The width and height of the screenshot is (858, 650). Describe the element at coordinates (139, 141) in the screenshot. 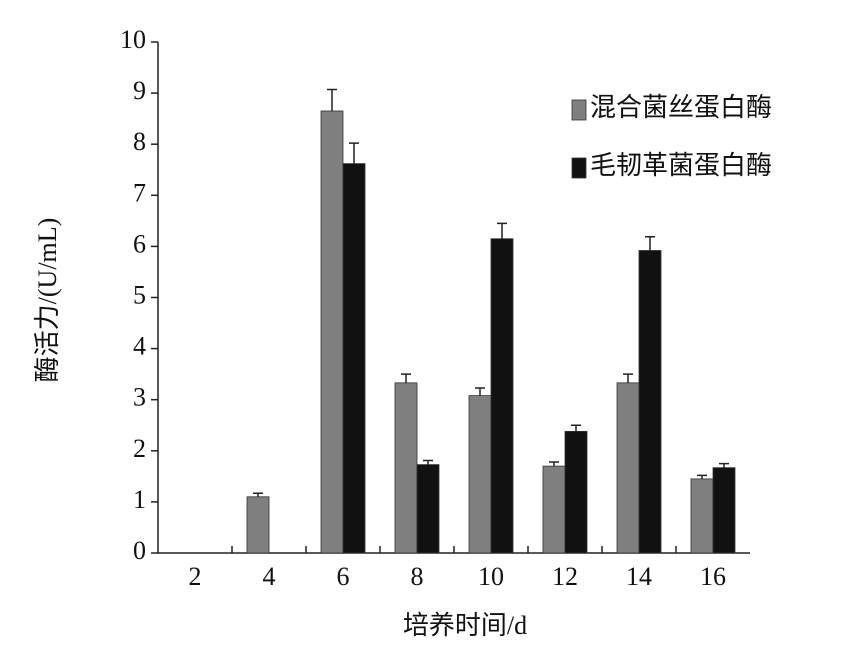

I see `y-tick-label: 8` at that location.